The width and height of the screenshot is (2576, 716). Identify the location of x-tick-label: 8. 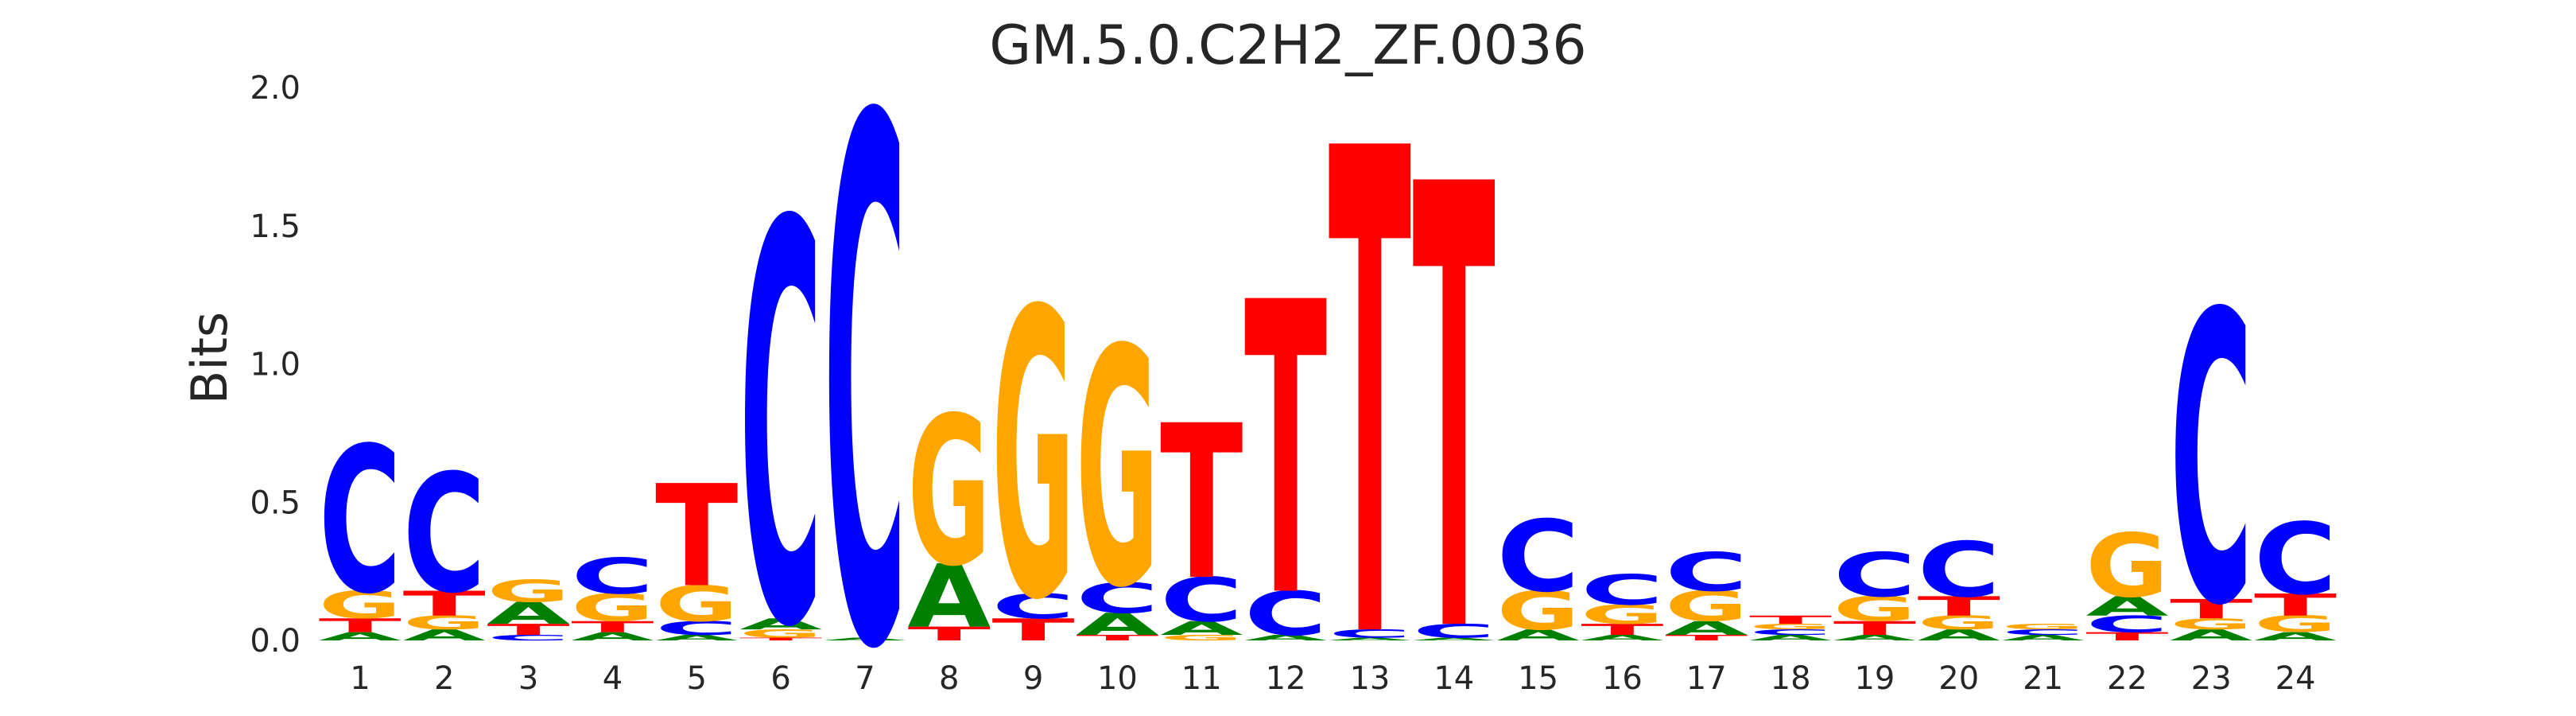
(949, 678).